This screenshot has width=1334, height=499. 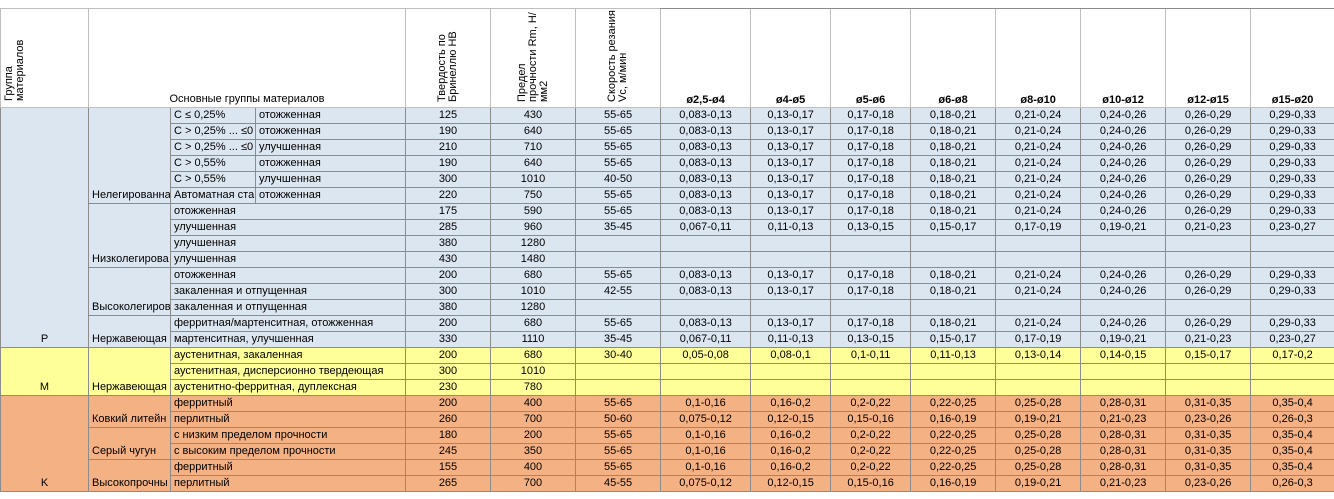 What do you see at coordinates (533, 163) in the screenshot?
I see `strength: 640` at bounding box center [533, 163].